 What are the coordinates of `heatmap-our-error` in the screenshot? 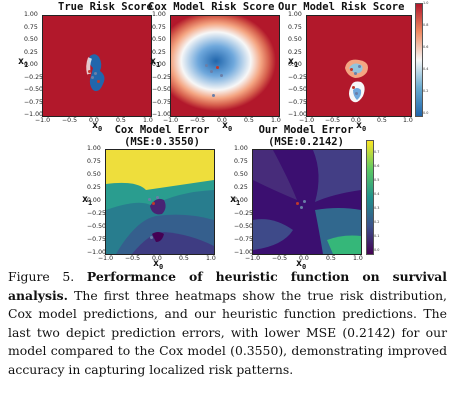 It's located at (307, 202).